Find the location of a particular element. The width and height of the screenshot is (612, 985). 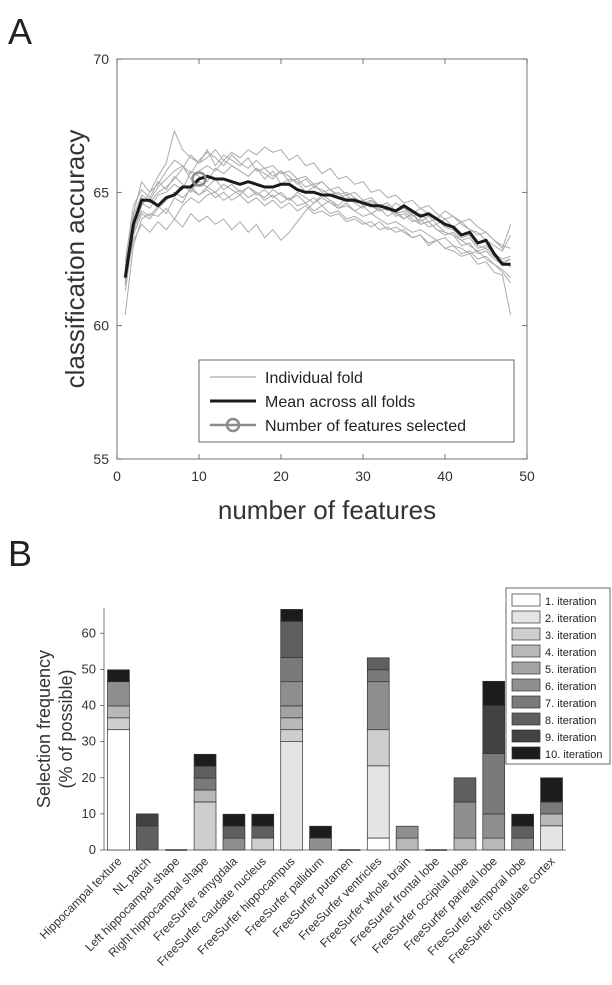

legend-label-mean: Mean across all folds is located at coordinates (340, 402).